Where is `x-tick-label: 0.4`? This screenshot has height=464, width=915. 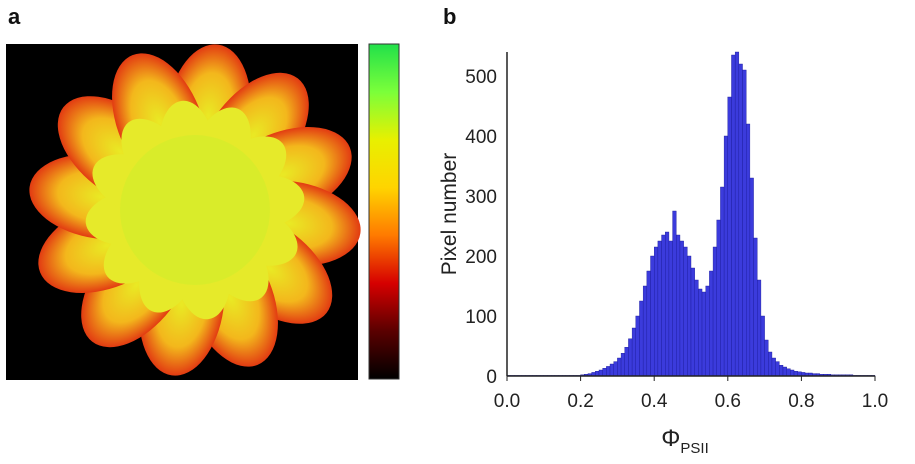
x-tick-label: 0.4 is located at coordinates (654, 401).